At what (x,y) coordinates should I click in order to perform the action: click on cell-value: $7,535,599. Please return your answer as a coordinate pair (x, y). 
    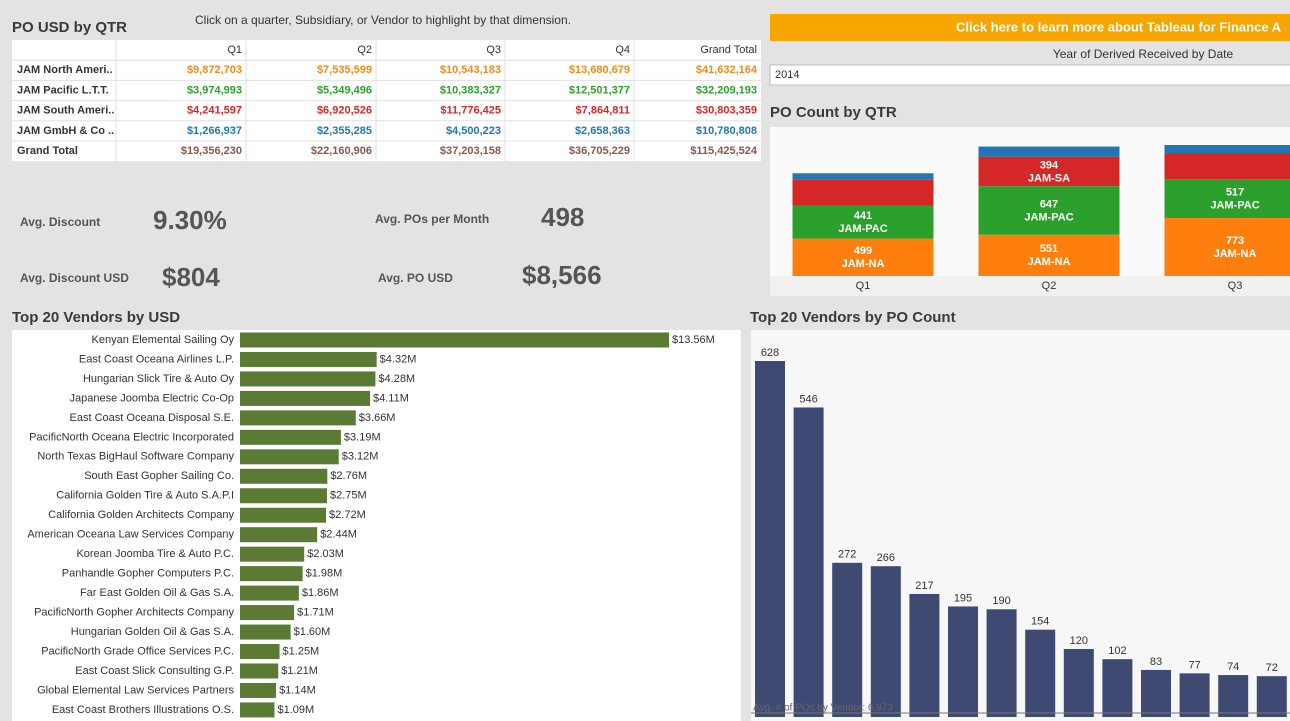
    Looking at the image, I should click on (344, 70).